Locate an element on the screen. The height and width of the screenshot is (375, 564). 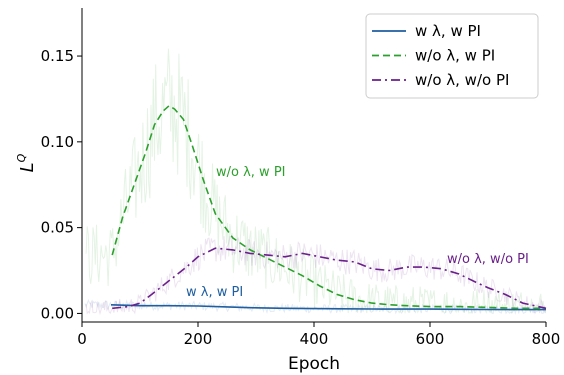
y-axis-label-superscript: Q is located at coordinates (21, 157).